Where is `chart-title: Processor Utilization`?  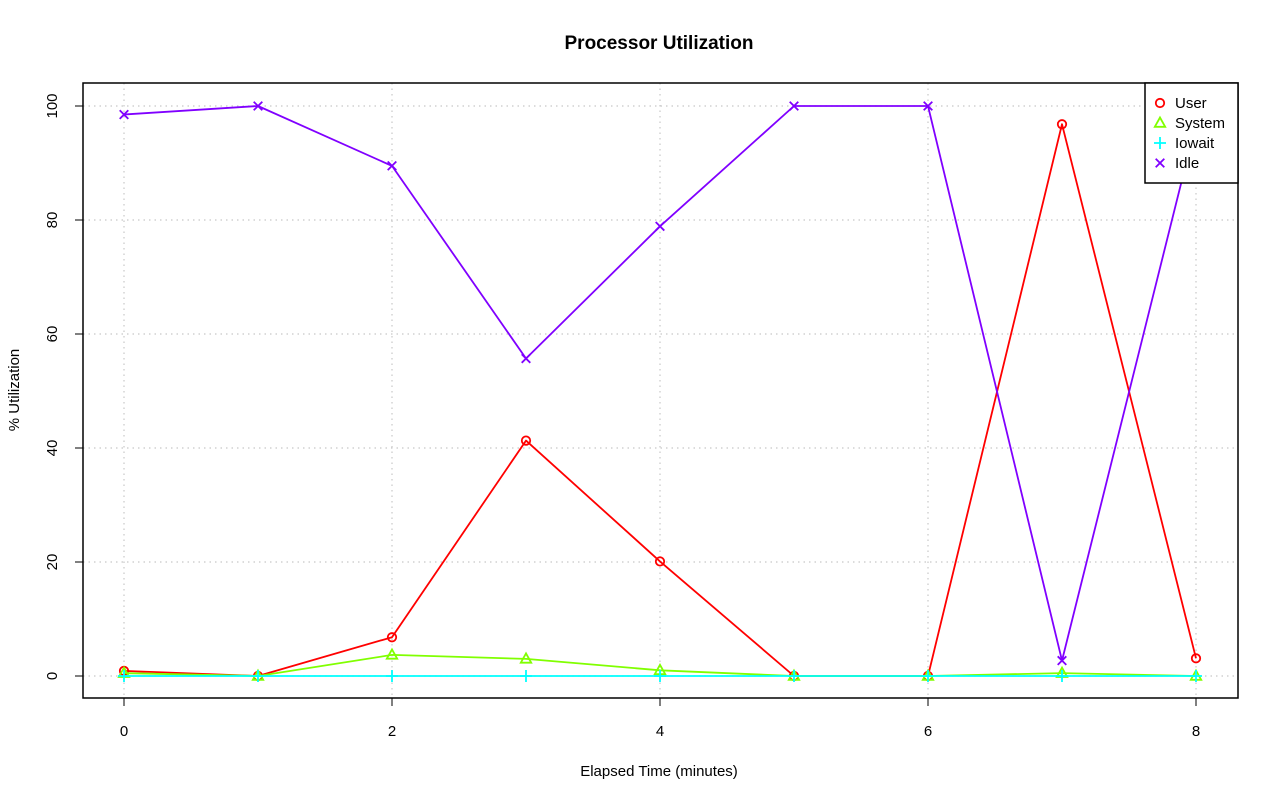
chart-title: Processor Utilization is located at coordinates (659, 43).